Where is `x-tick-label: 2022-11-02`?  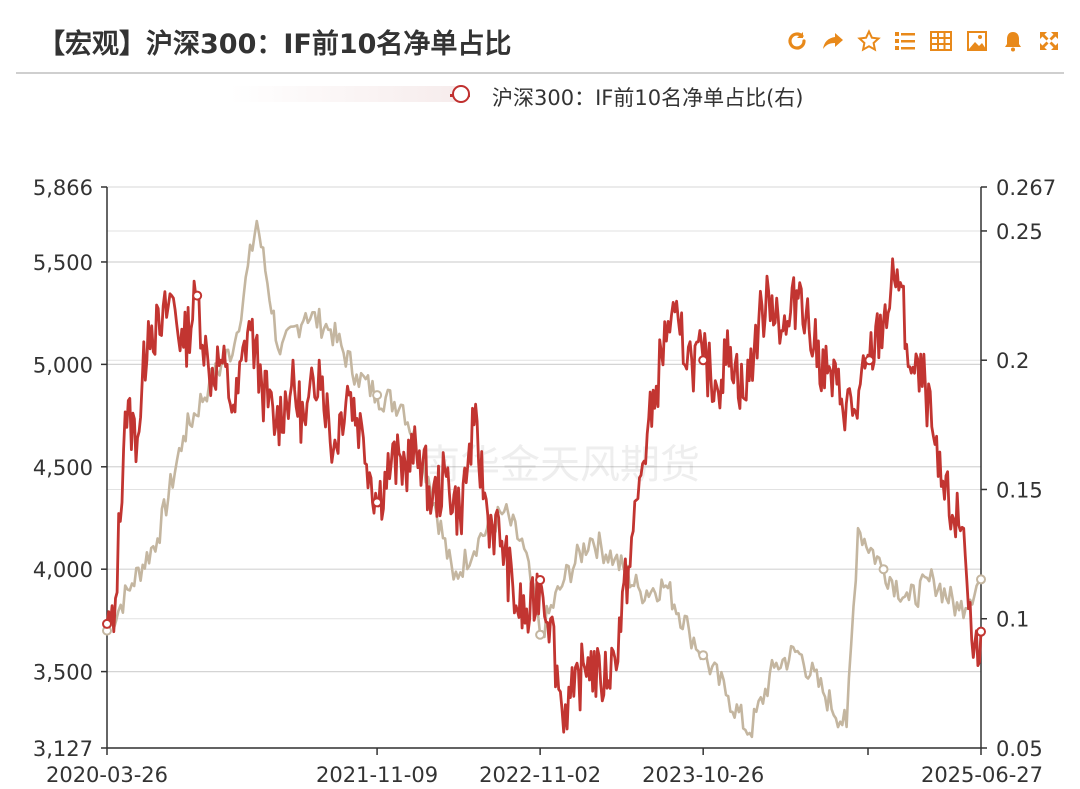
x-tick-label: 2022-11-02 is located at coordinates (540, 775).